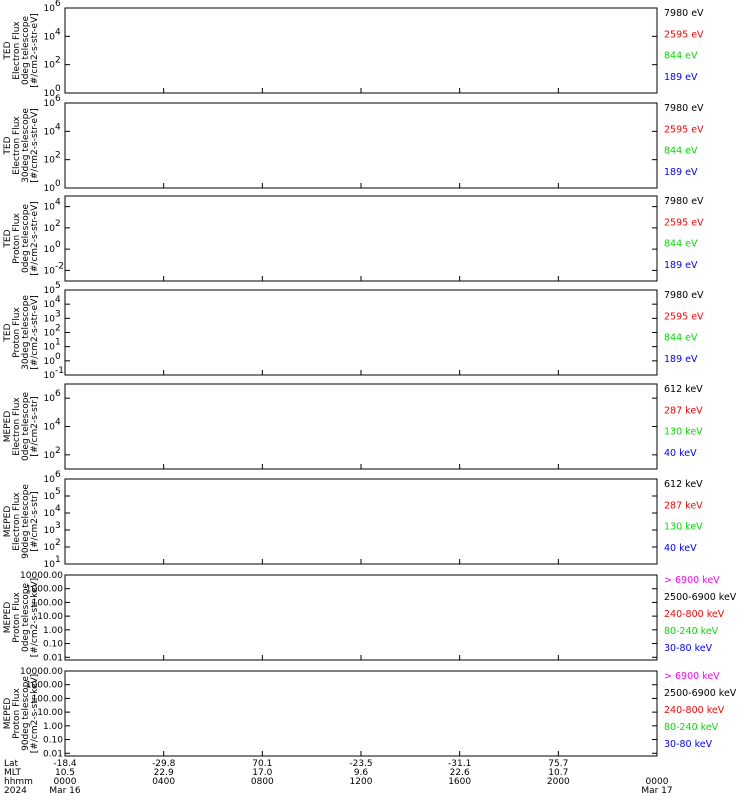 The height and width of the screenshot is (800, 750). What do you see at coordinates (59, 371) in the screenshot?
I see `y-tick-exponent: -1` at bounding box center [59, 371].